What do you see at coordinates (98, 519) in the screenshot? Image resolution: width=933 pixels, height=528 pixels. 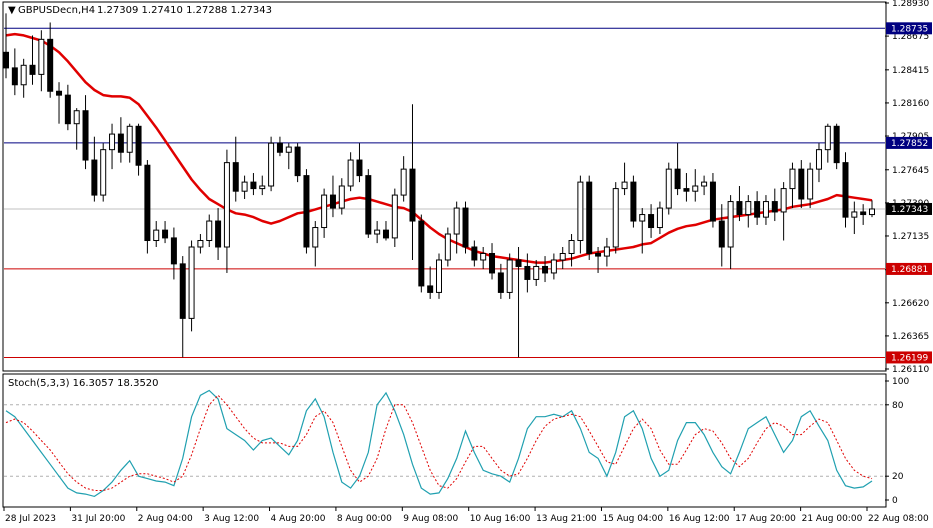 I see `time-tick-label: 31 Jul 20:00` at bounding box center [98, 519].